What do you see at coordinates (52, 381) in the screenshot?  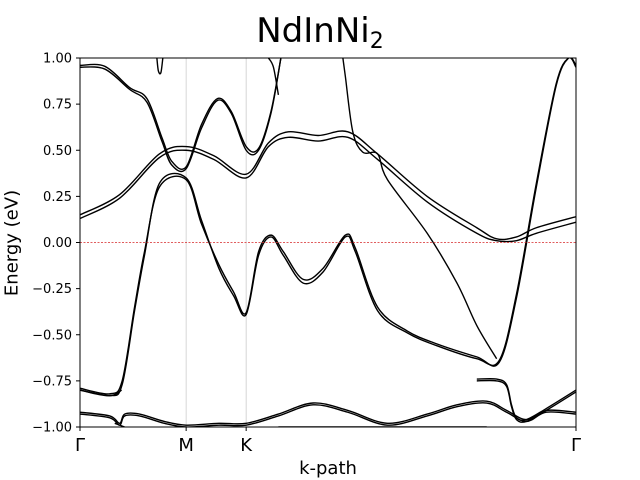 I see `y-tick-label: −0.75` at bounding box center [52, 381].